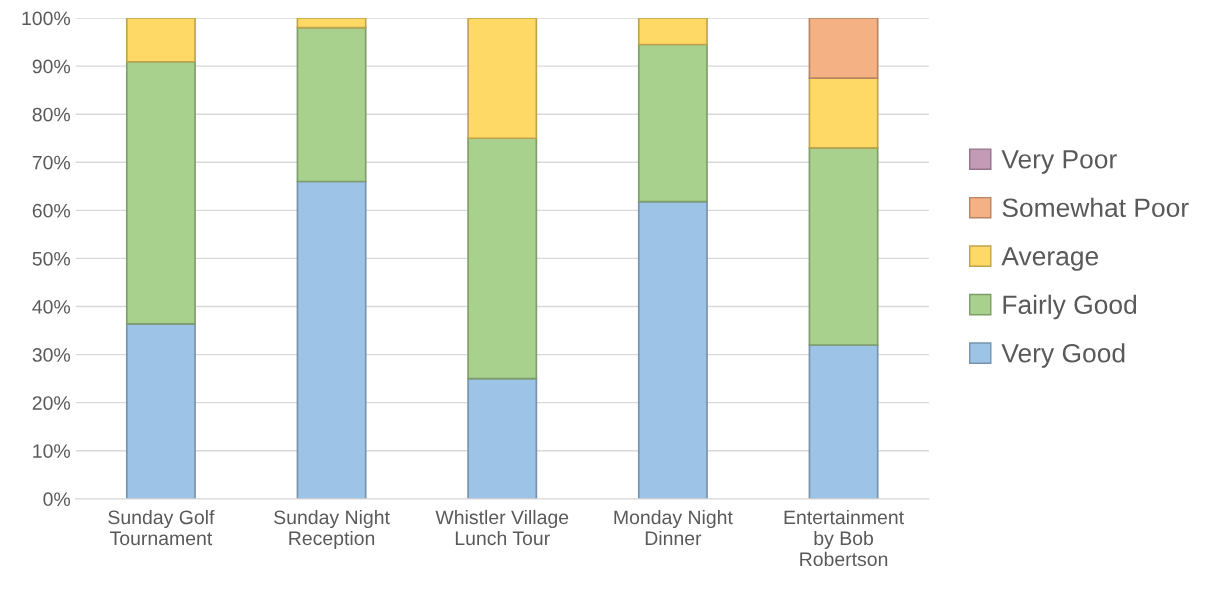 The image size is (1219, 601). Describe the element at coordinates (844, 538) in the screenshot. I see `x-tick-label: Entertainment by Bob Robertson` at that location.